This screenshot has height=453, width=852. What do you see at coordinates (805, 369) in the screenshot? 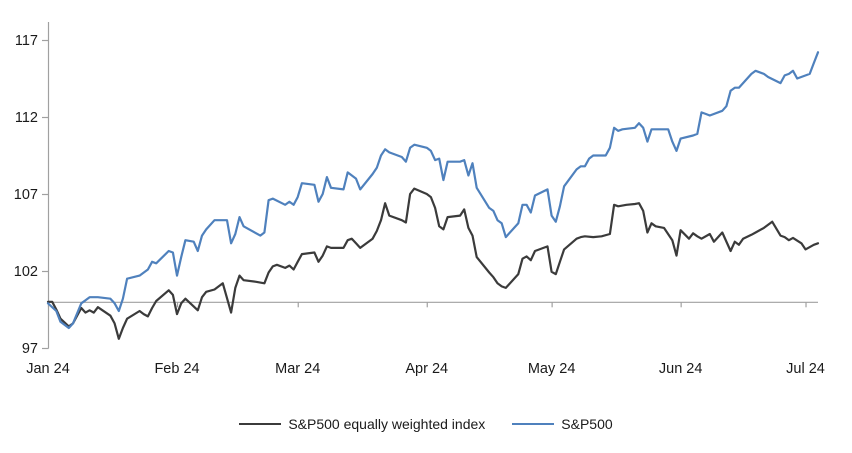
I see `x-axis-tick-label: Jul 24` at bounding box center [805, 369].